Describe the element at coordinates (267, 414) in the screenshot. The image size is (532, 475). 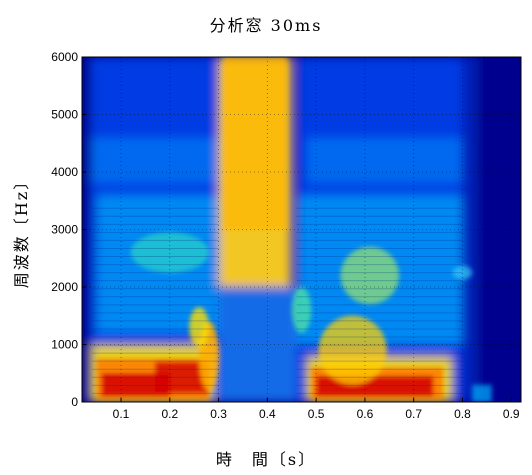
I see `x-tick-label: 0.4` at that location.